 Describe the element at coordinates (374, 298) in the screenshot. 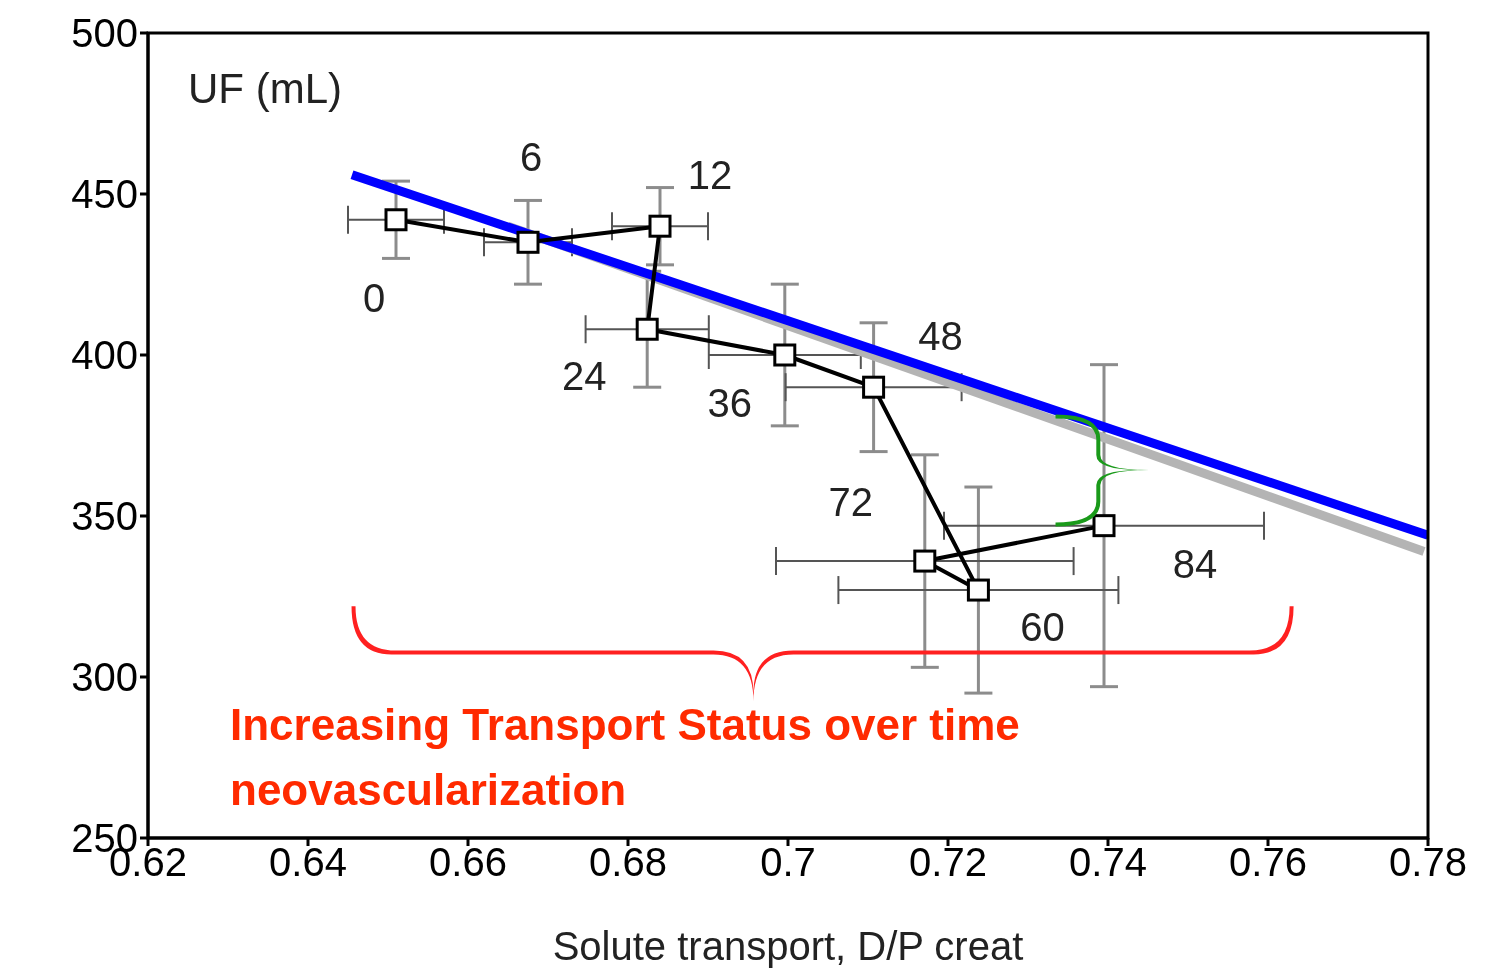

I see `annotation: 0` at that location.